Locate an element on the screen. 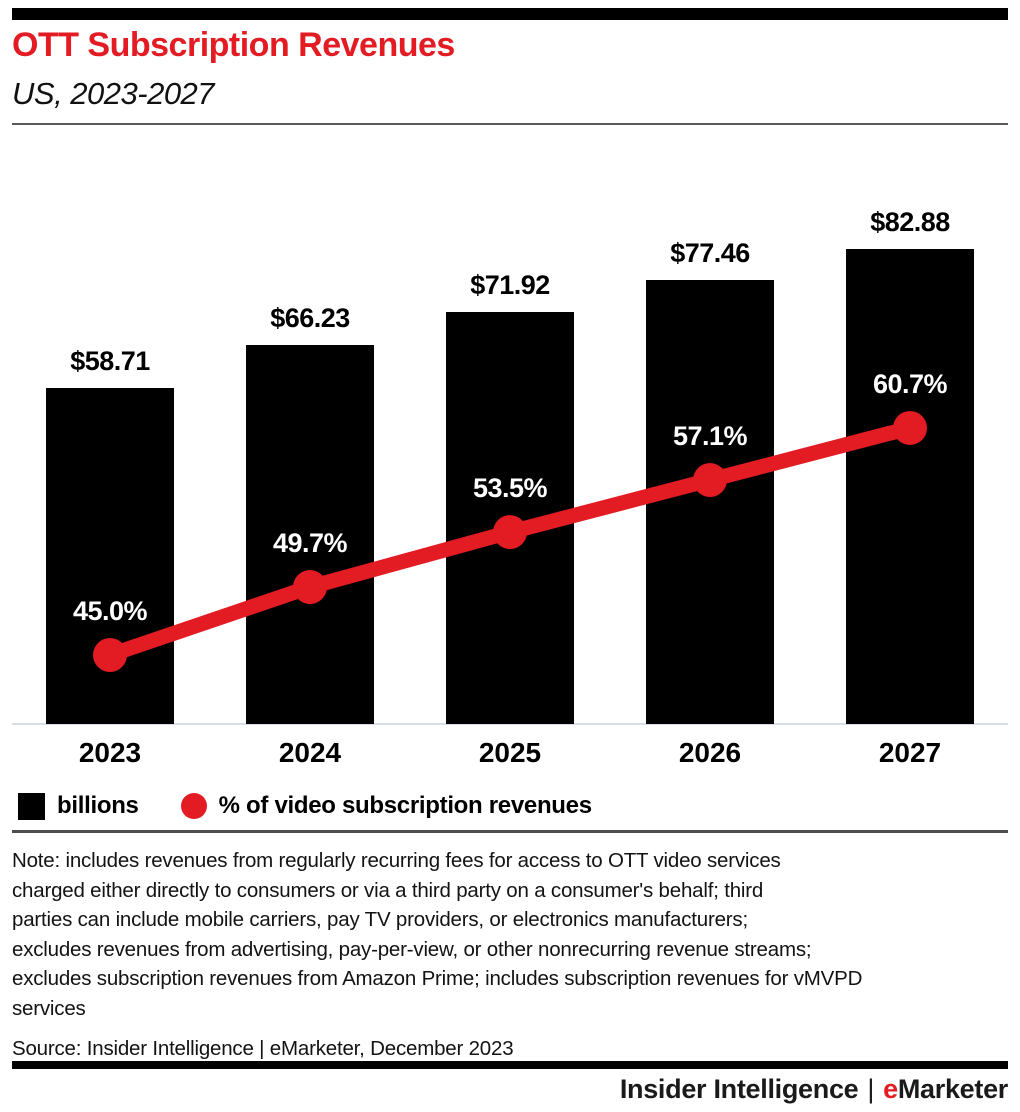 The width and height of the screenshot is (1020, 1112). x-axis-label: 2023 is located at coordinates (110, 752).